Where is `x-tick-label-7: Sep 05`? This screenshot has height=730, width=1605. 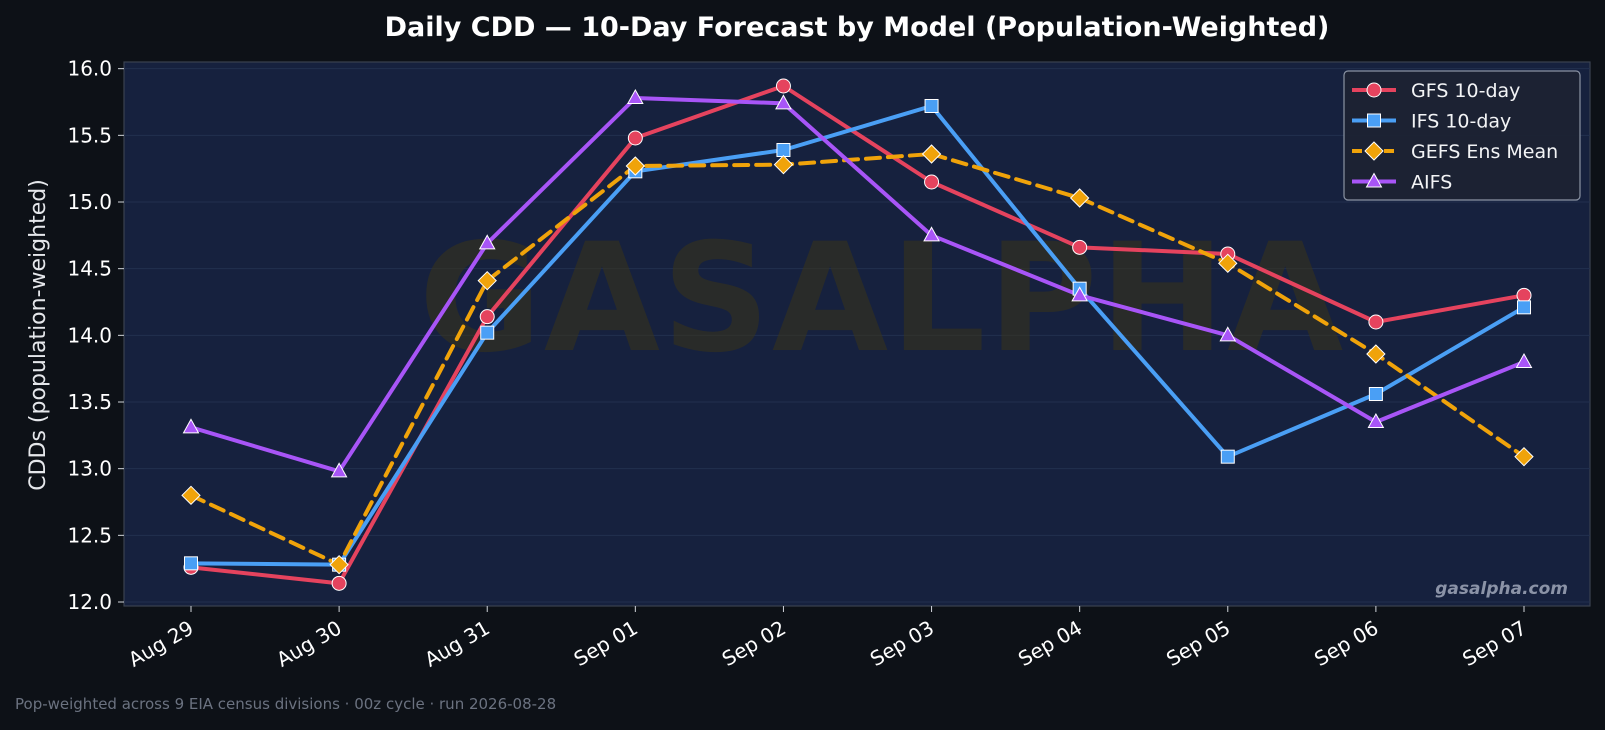 x-tick-label-7: Sep 05 is located at coordinates (1198, 644).